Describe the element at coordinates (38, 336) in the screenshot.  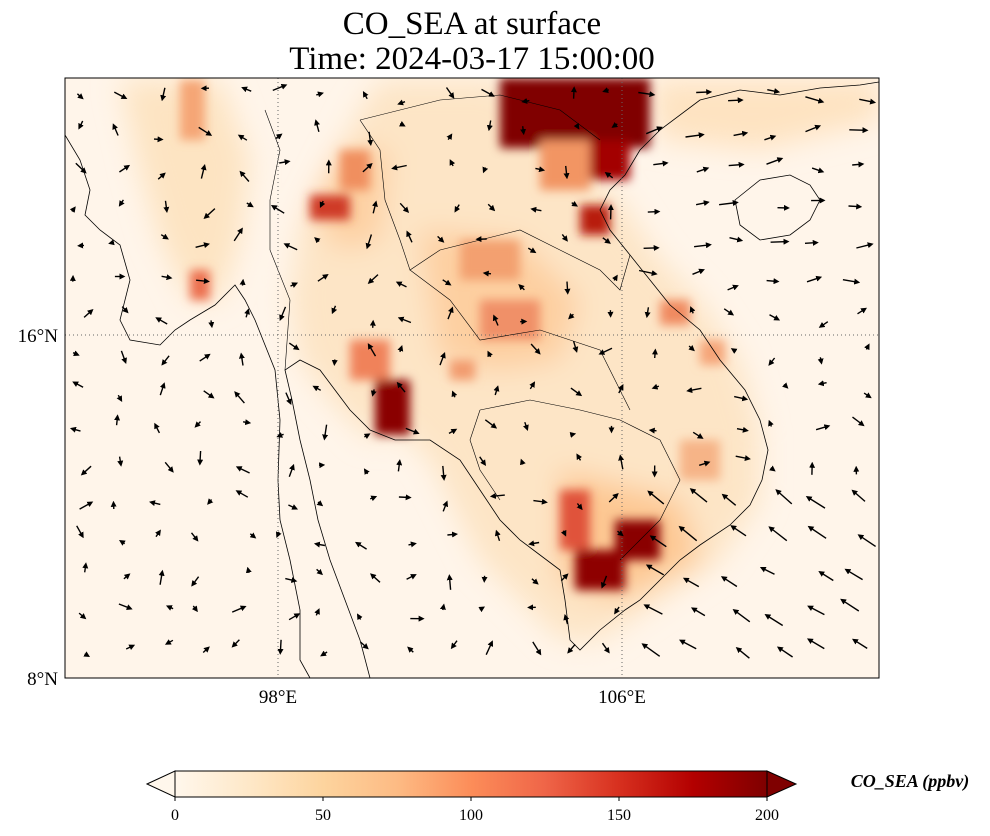
I see `lat-tick-label-16n: 16°N` at that location.